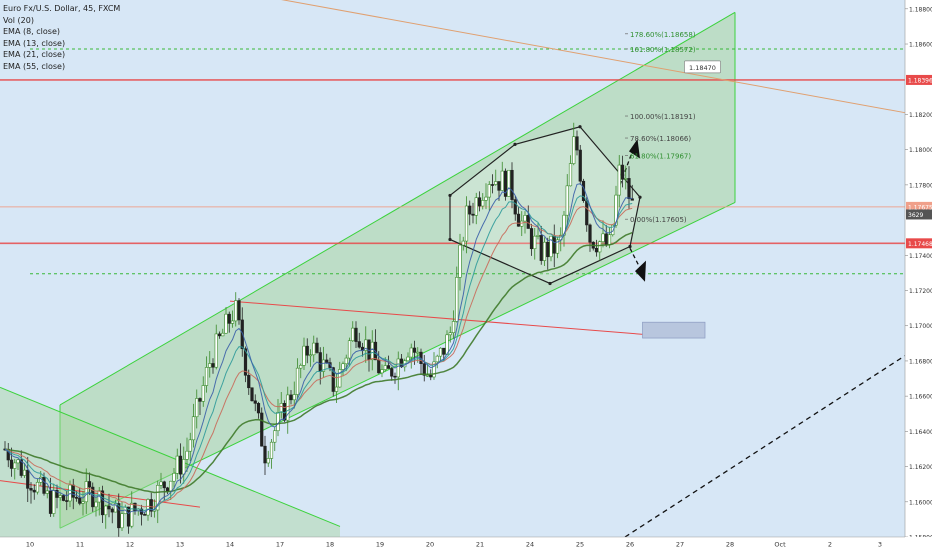  Describe the element at coordinates (34, 54) in the screenshot. I see `indicator-ema21: EMA (21, close)` at that location.